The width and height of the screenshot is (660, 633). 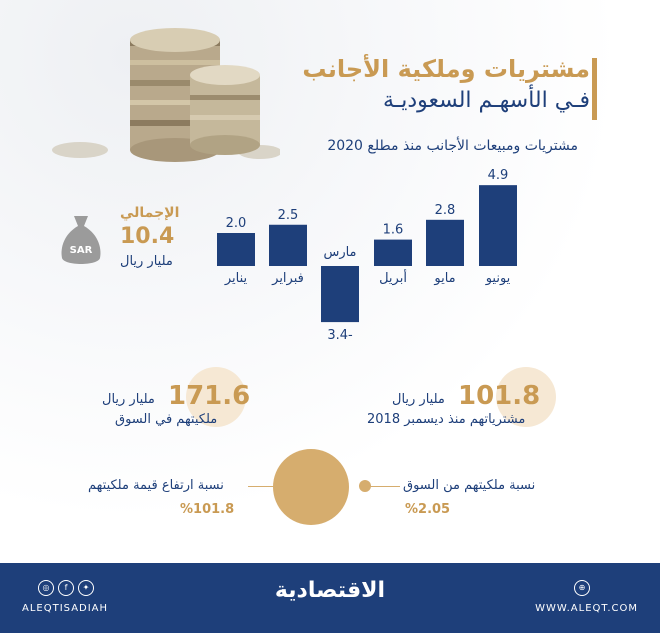 What do you see at coordinates (166, 95) in the screenshot?
I see `coins-illustration` at bounding box center [166, 95].